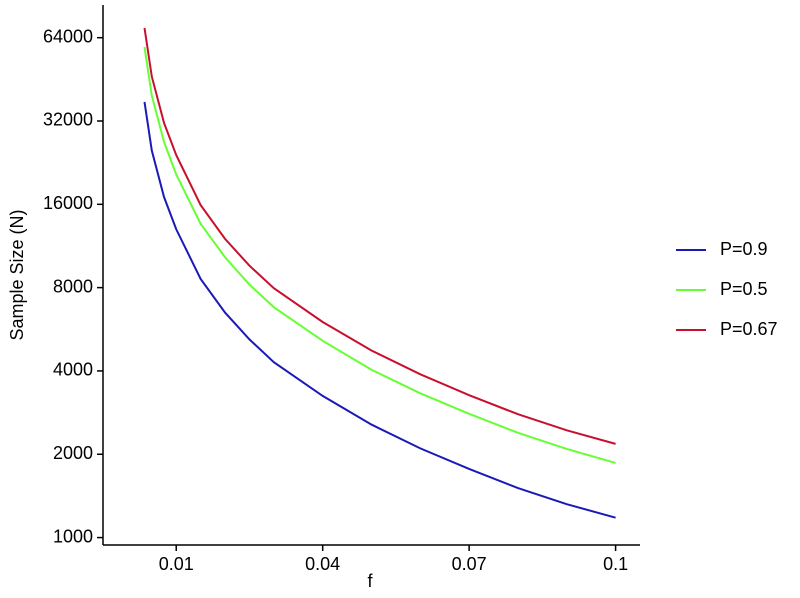 This screenshot has height=598, width=800. What do you see at coordinates (322, 564) in the screenshot?
I see `x-tick-label: 0.04` at bounding box center [322, 564].